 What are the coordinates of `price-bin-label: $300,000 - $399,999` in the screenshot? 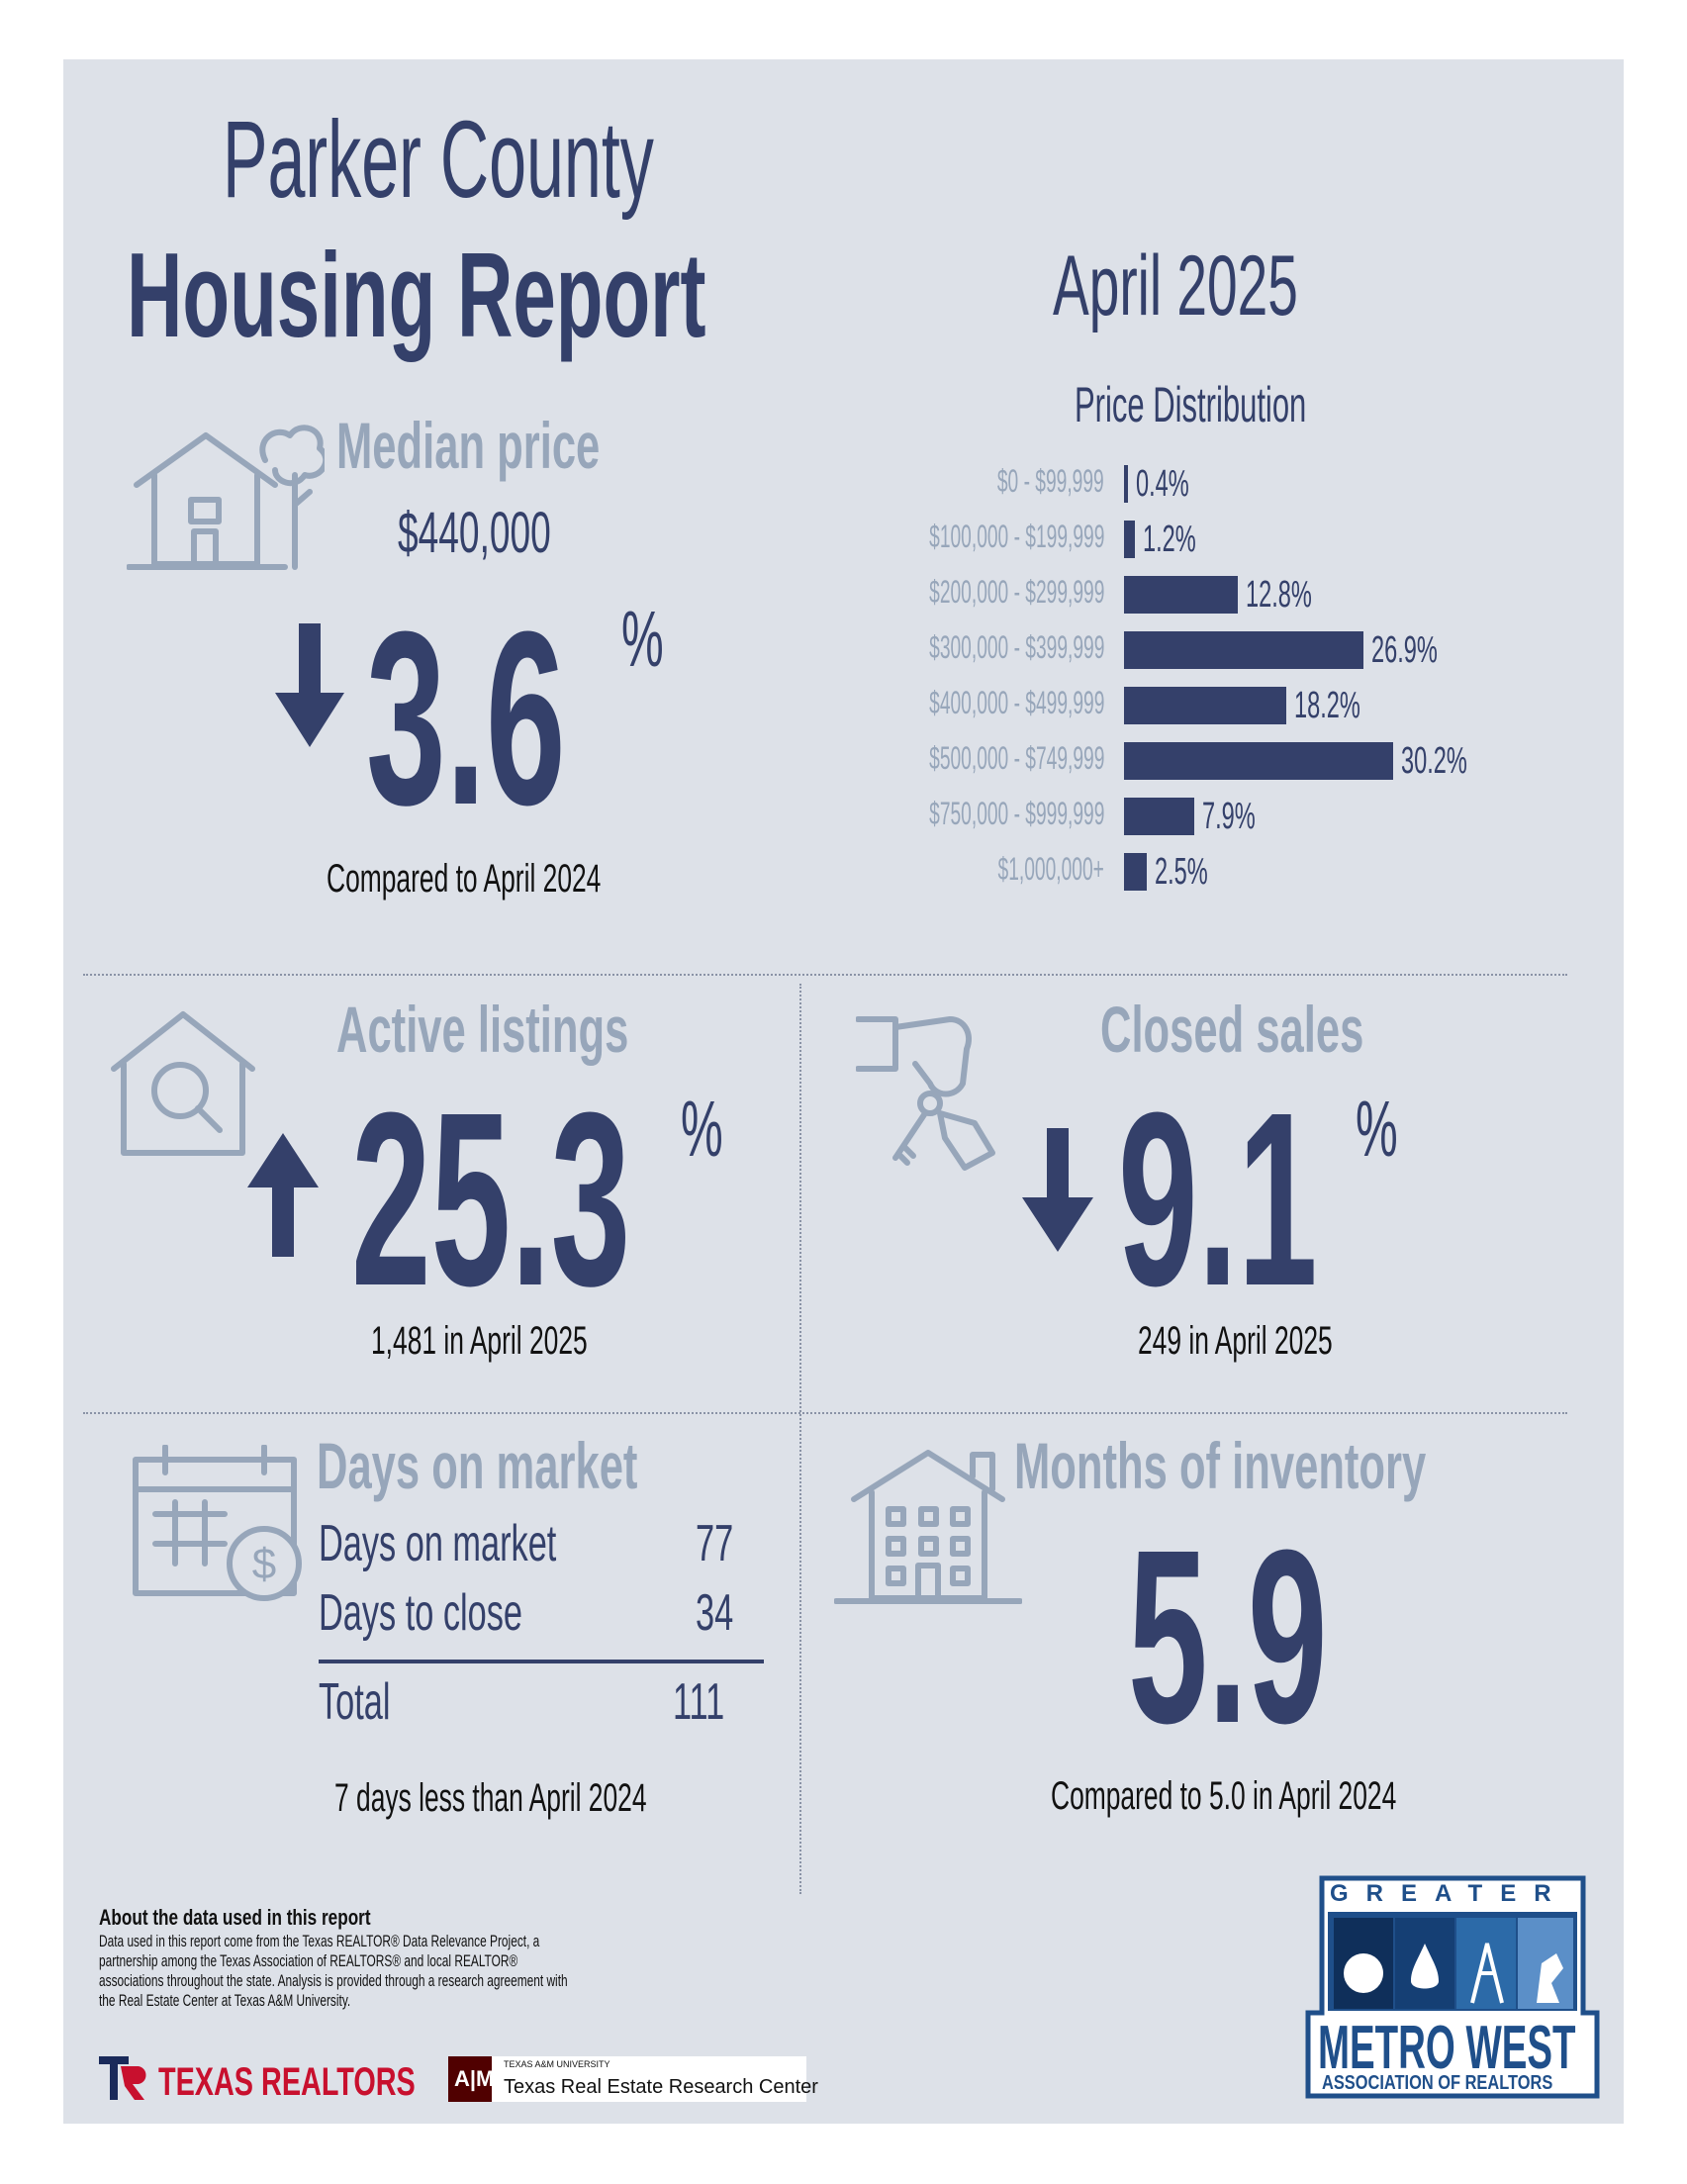 It's located at (1016, 647).